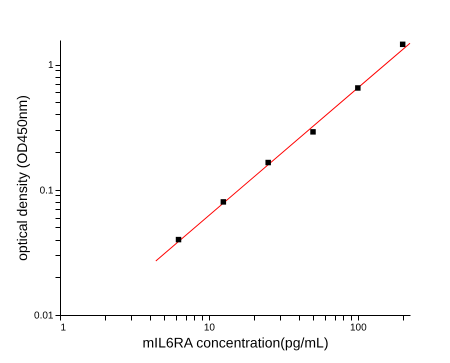 The image size is (450, 363). I want to click on x-tick-label: 1, so click(63, 328).